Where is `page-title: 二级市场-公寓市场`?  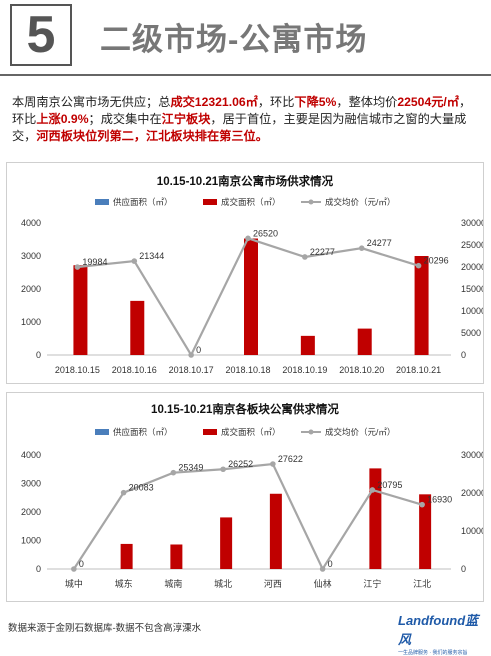 page-title: 二级市场-公寓市场 is located at coordinates (234, 39).